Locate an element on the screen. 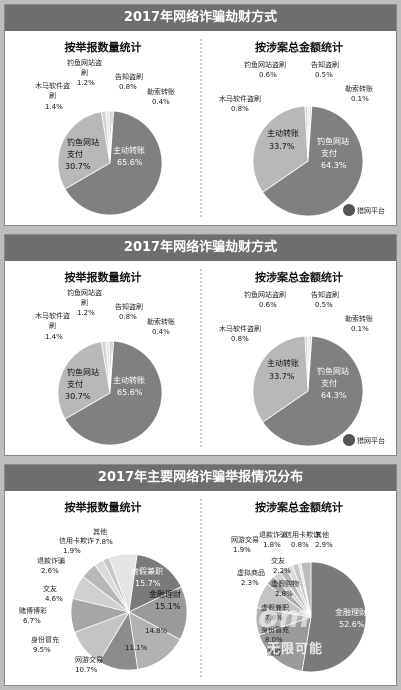  slice-label: 虚假兼职 is located at coordinates (147, 571).